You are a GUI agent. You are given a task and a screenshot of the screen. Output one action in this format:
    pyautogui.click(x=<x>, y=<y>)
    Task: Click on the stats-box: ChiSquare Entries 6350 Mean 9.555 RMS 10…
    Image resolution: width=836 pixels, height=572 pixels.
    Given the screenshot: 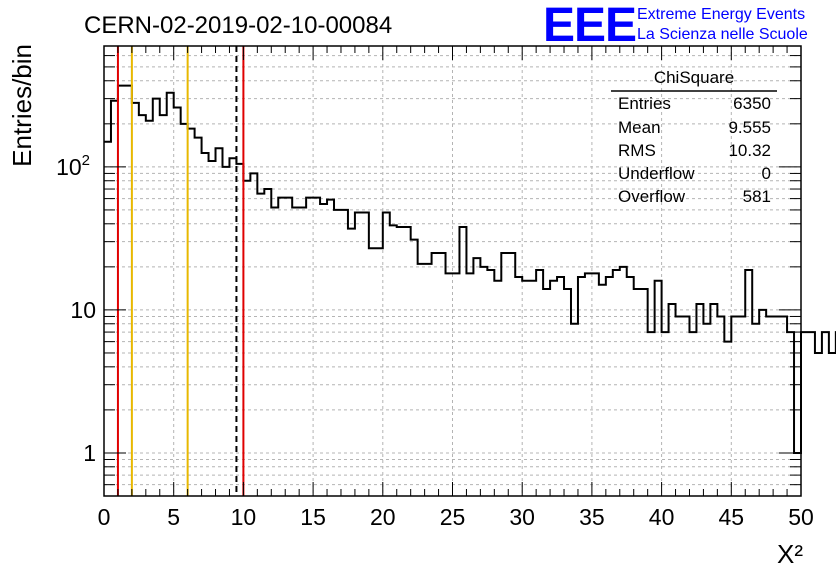 What is the action you would take?
    pyautogui.click(x=694, y=137)
    